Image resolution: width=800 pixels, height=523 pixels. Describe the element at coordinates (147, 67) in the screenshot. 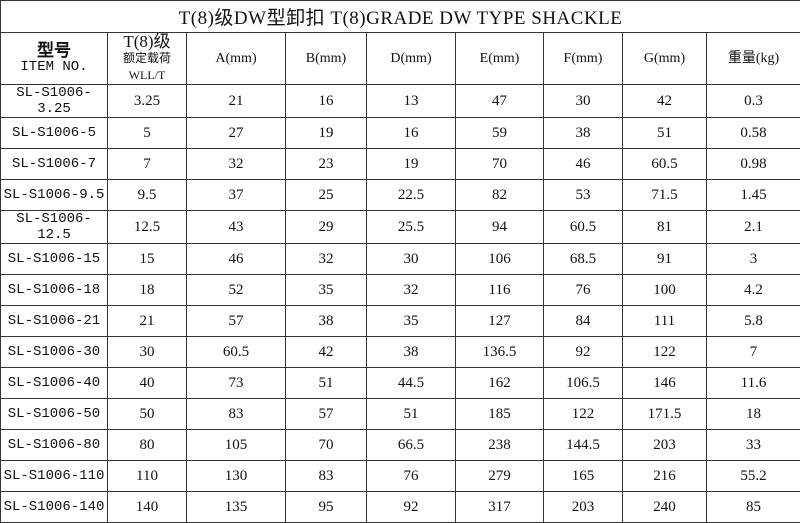

I see `header-wll-label: 额定载荷WLL/T` at that location.